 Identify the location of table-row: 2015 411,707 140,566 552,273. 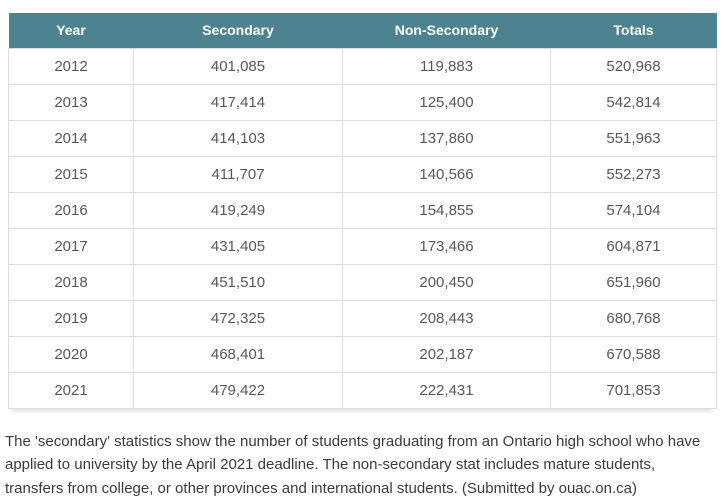
(362, 174).